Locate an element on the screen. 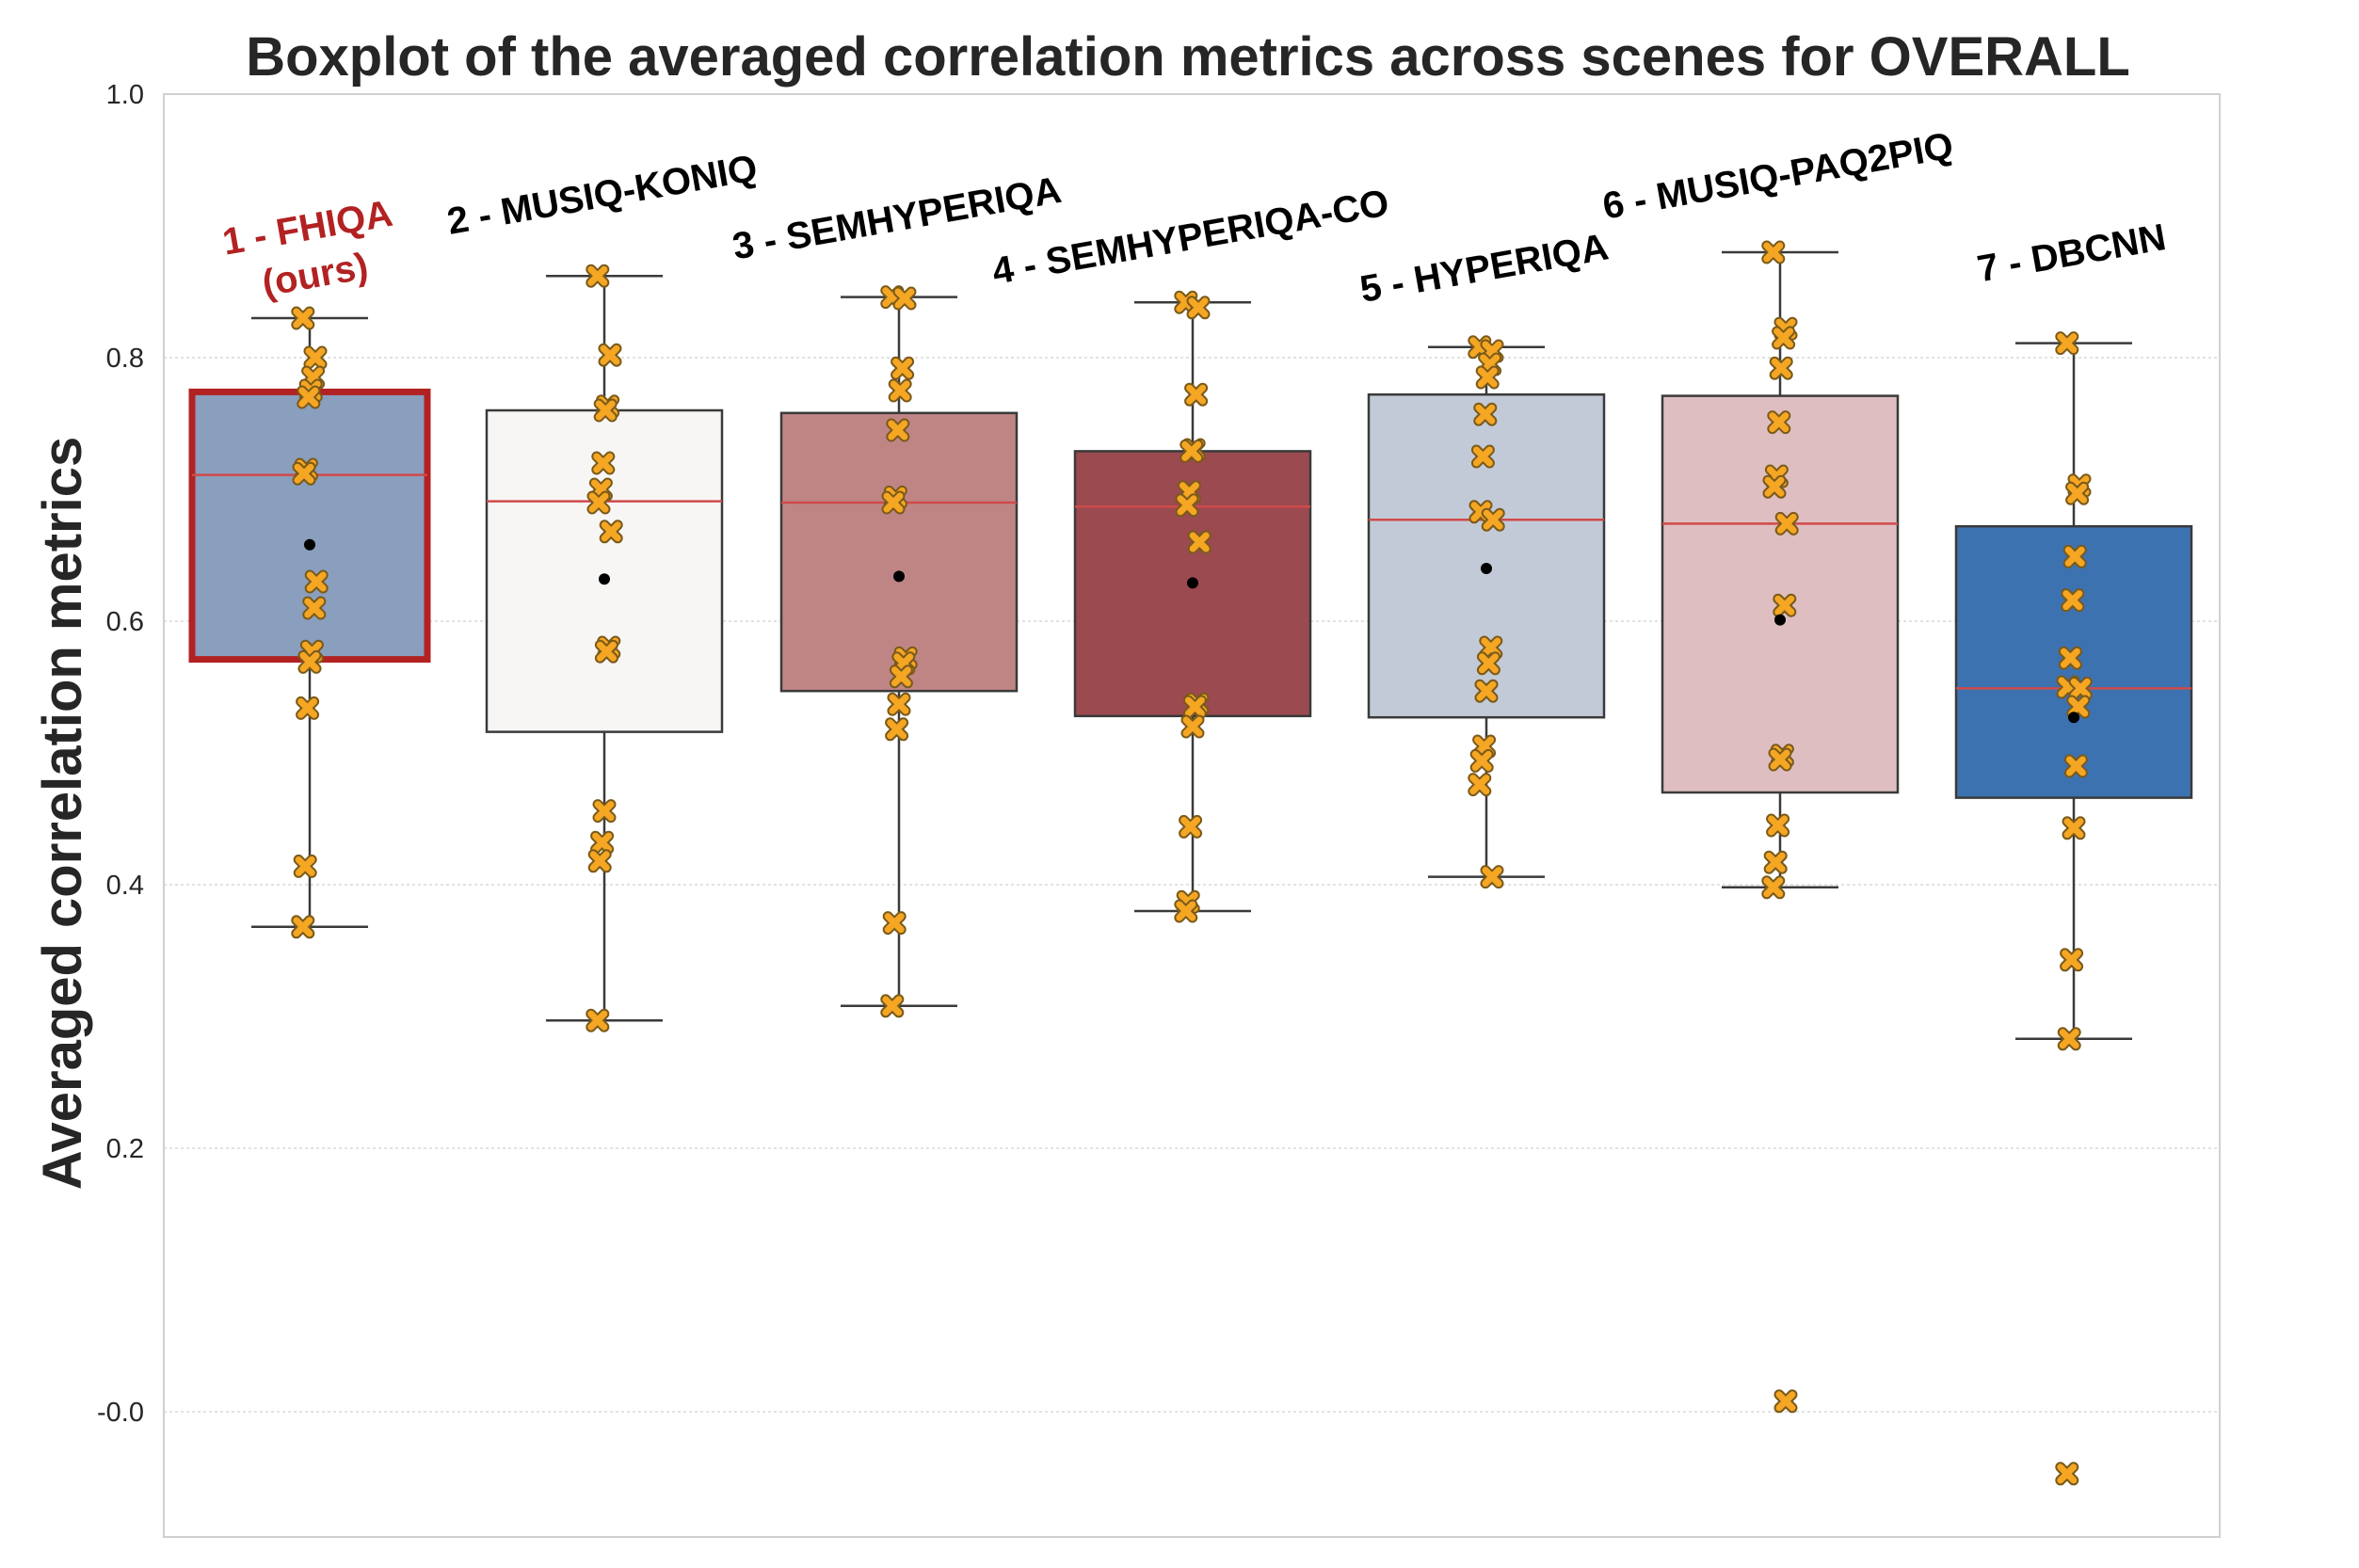 The height and width of the screenshot is (1568, 2359). y-tick-label: 1.0 is located at coordinates (125, 95).